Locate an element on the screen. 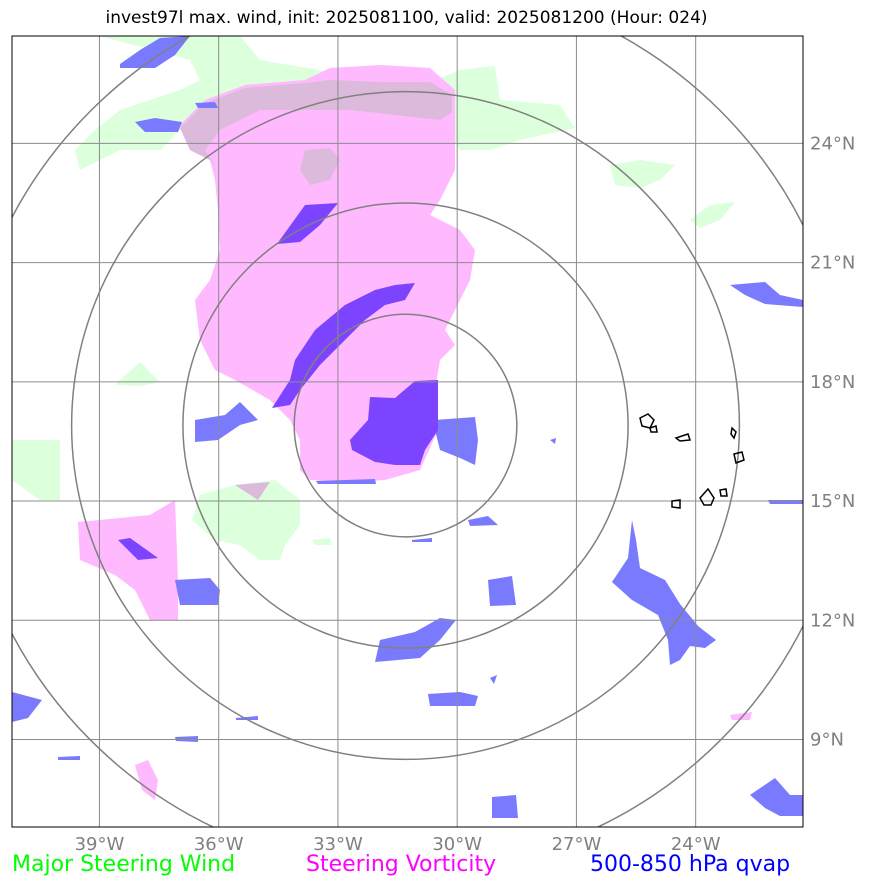  y-tick-label: 15°N is located at coordinates (832, 501).